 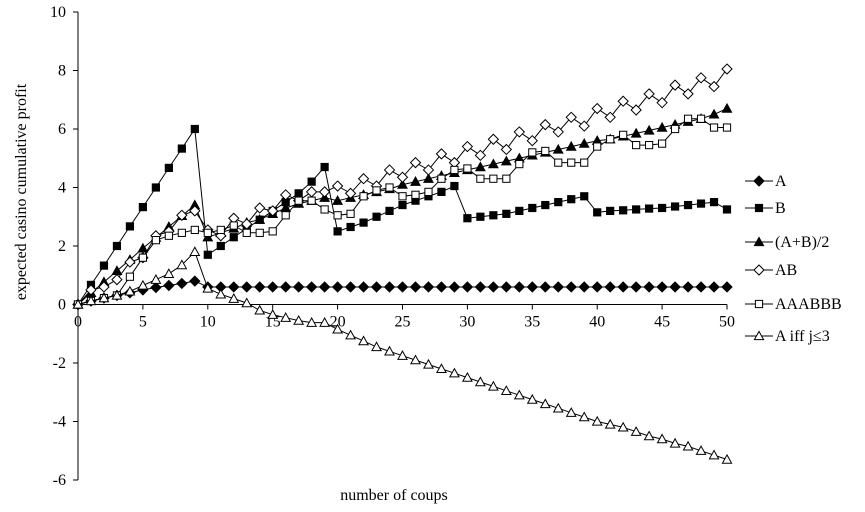 I want to click on x-tick-label: 5, so click(x=143, y=322).